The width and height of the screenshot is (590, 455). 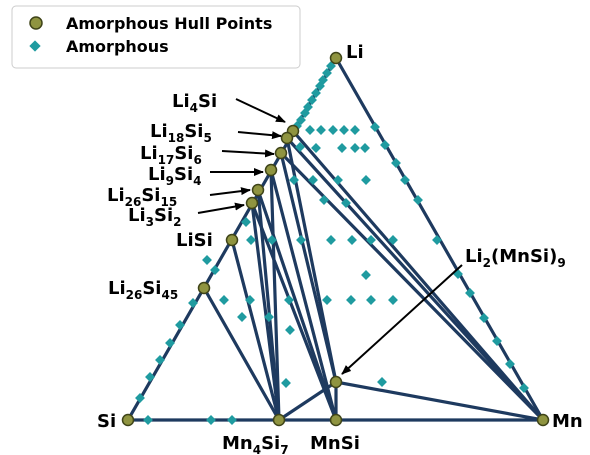 What do you see at coordinates (336, 58) in the screenshot?
I see `hull-point-li` at bounding box center [336, 58].